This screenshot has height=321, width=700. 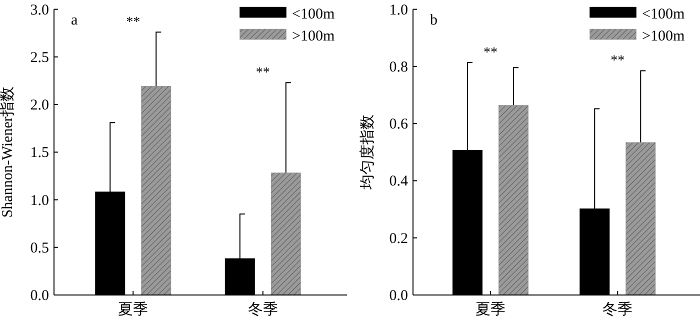 What do you see at coordinates (39, 248) in the screenshot?
I see `y-tick-label: 0.5` at bounding box center [39, 248].